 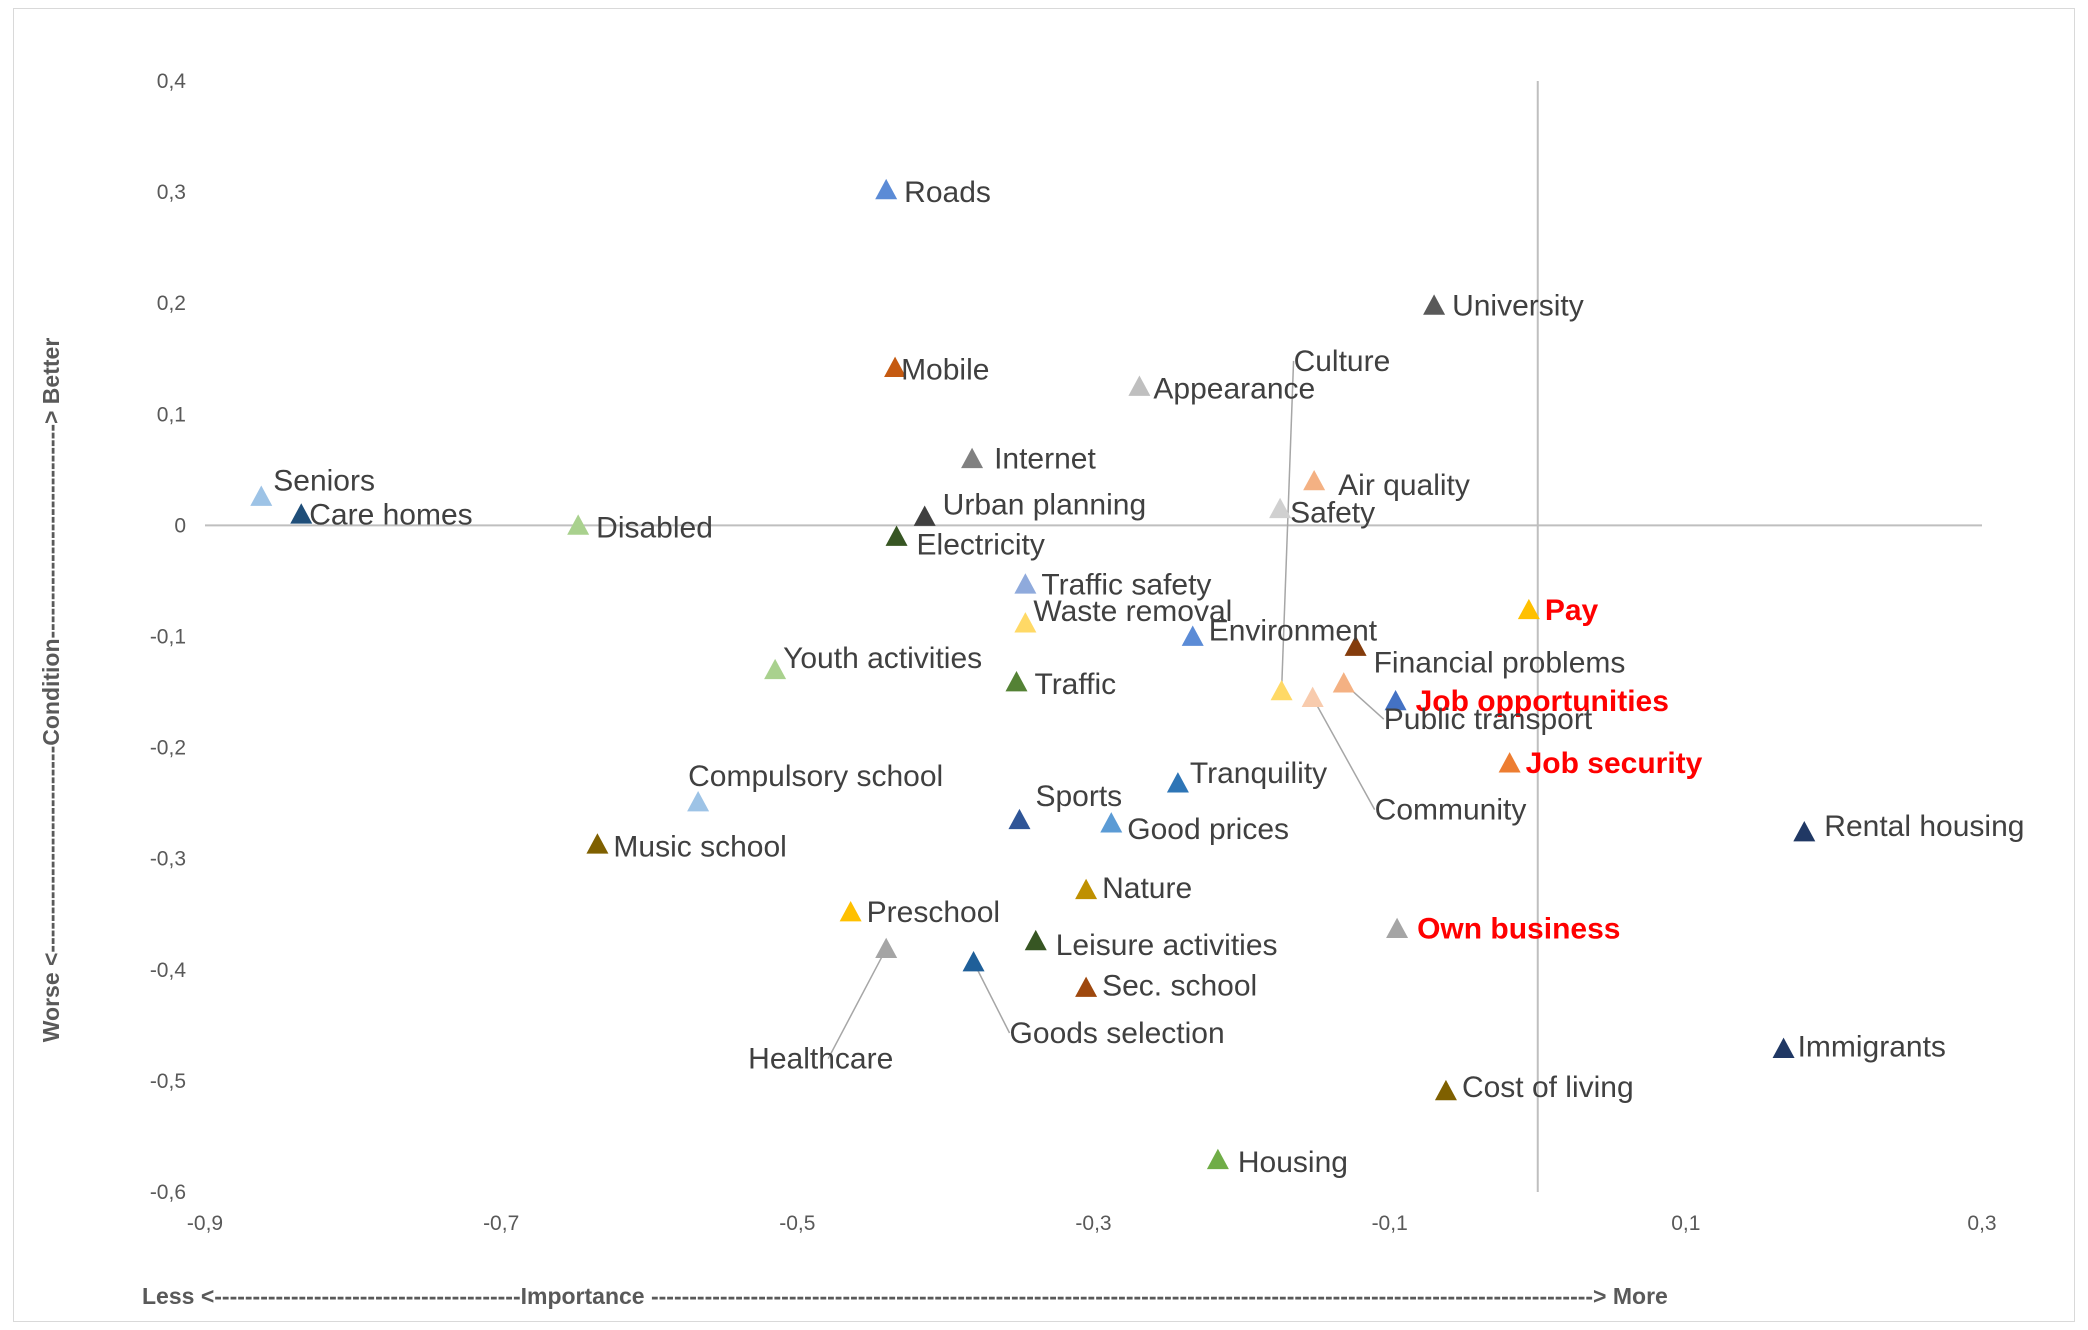 I want to click on y-tick-label: -0,1, so click(x=168, y=637).